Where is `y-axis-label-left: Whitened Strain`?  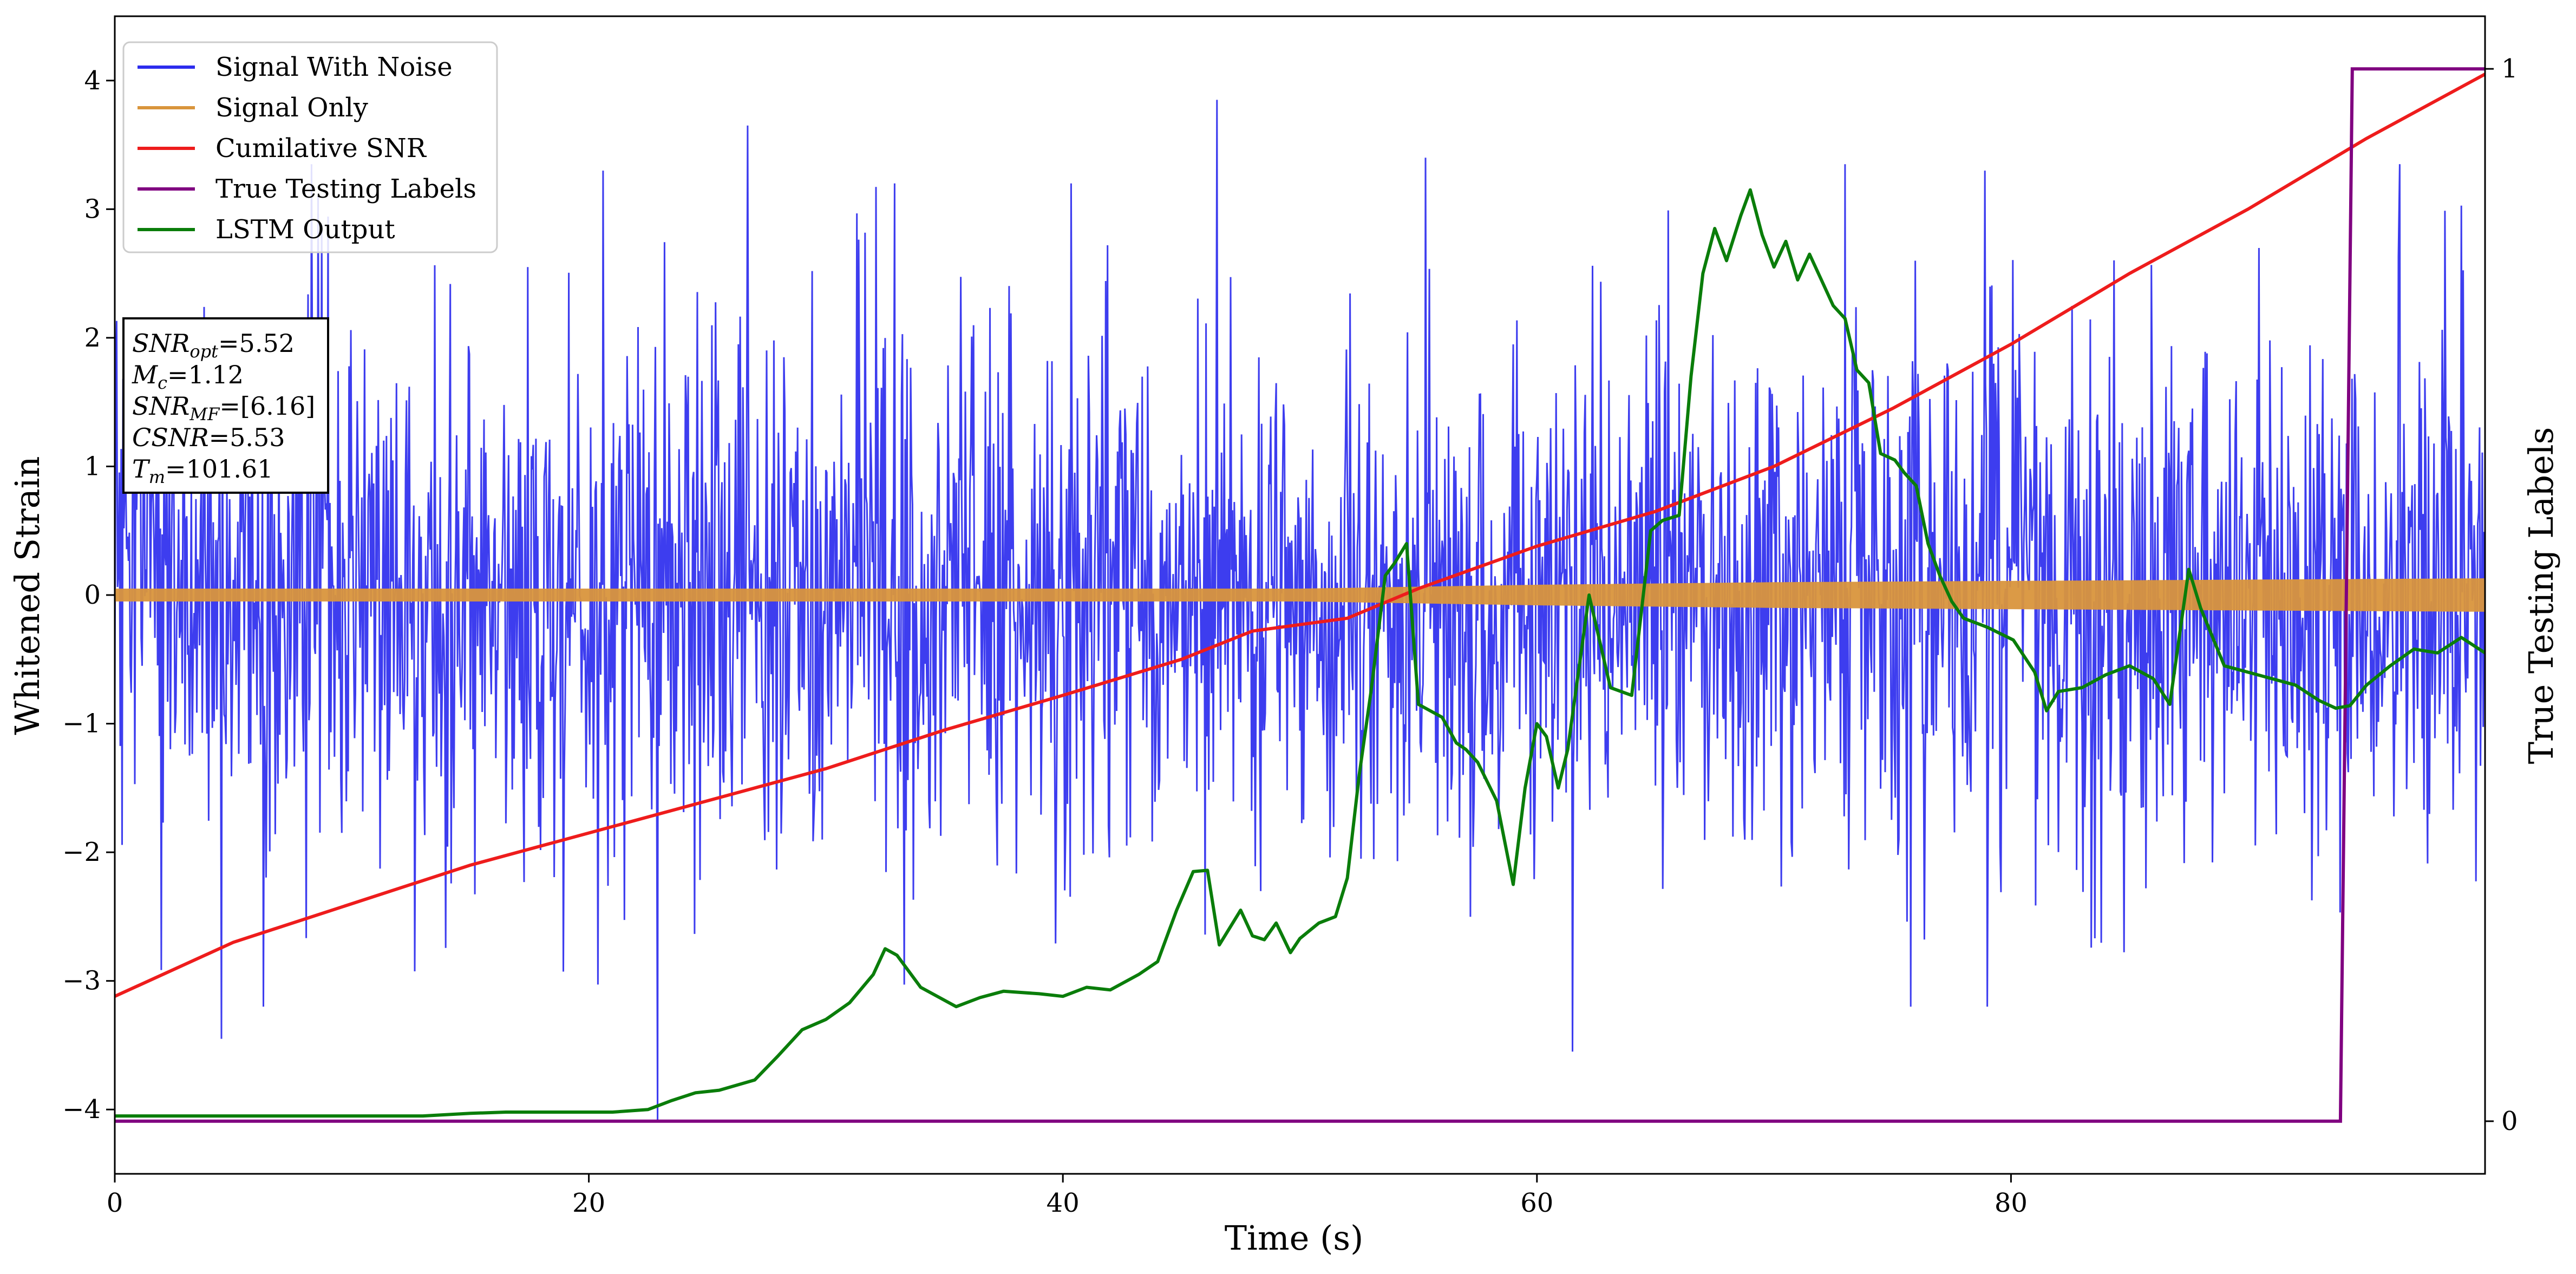
y-axis-label-left: Whitened Strain is located at coordinates (28, 595).